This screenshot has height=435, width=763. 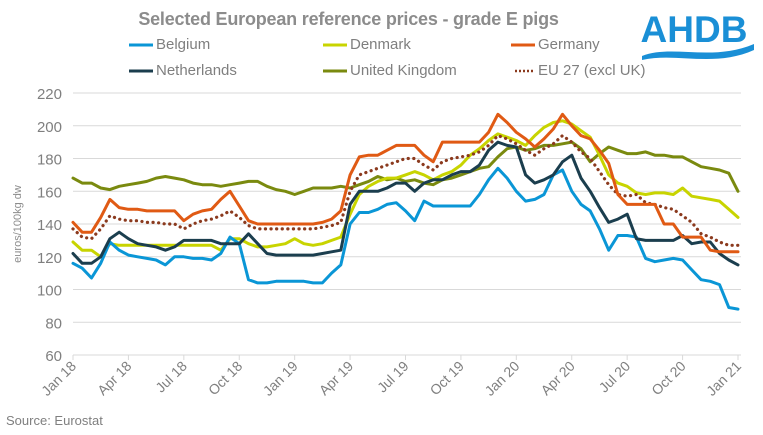 I want to click on x-tick-label: Jan 19, so click(x=280, y=378).